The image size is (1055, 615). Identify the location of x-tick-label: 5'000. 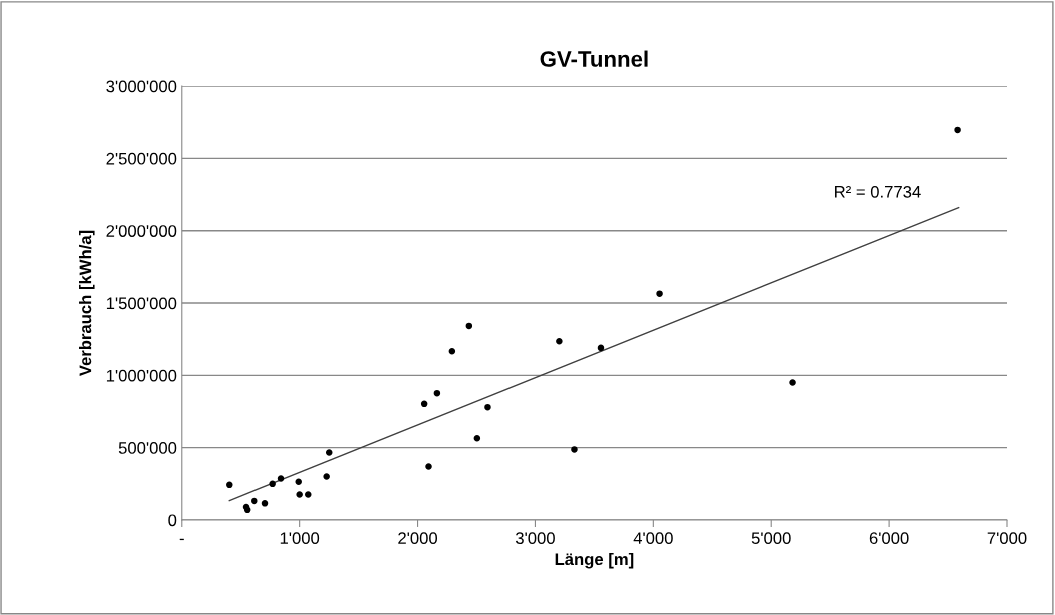
(771, 538).